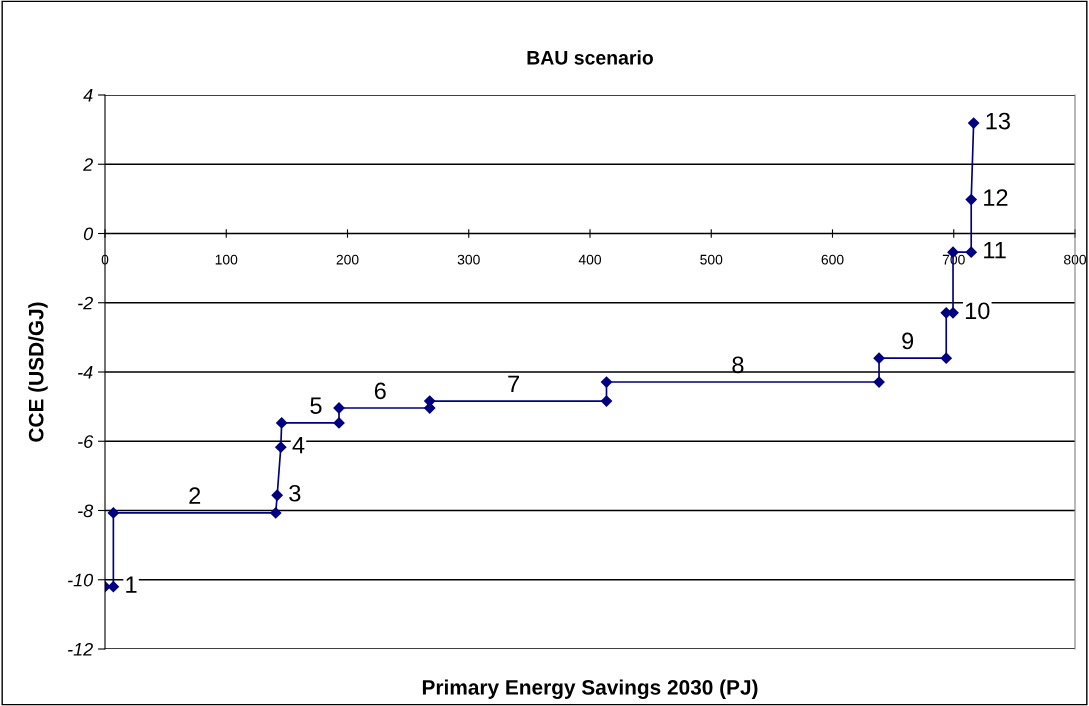 The width and height of the screenshot is (1089, 706). What do you see at coordinates (88, 234) in the screenshot?
I see `y-tick-label: 0` at bounding box center [88, 234].